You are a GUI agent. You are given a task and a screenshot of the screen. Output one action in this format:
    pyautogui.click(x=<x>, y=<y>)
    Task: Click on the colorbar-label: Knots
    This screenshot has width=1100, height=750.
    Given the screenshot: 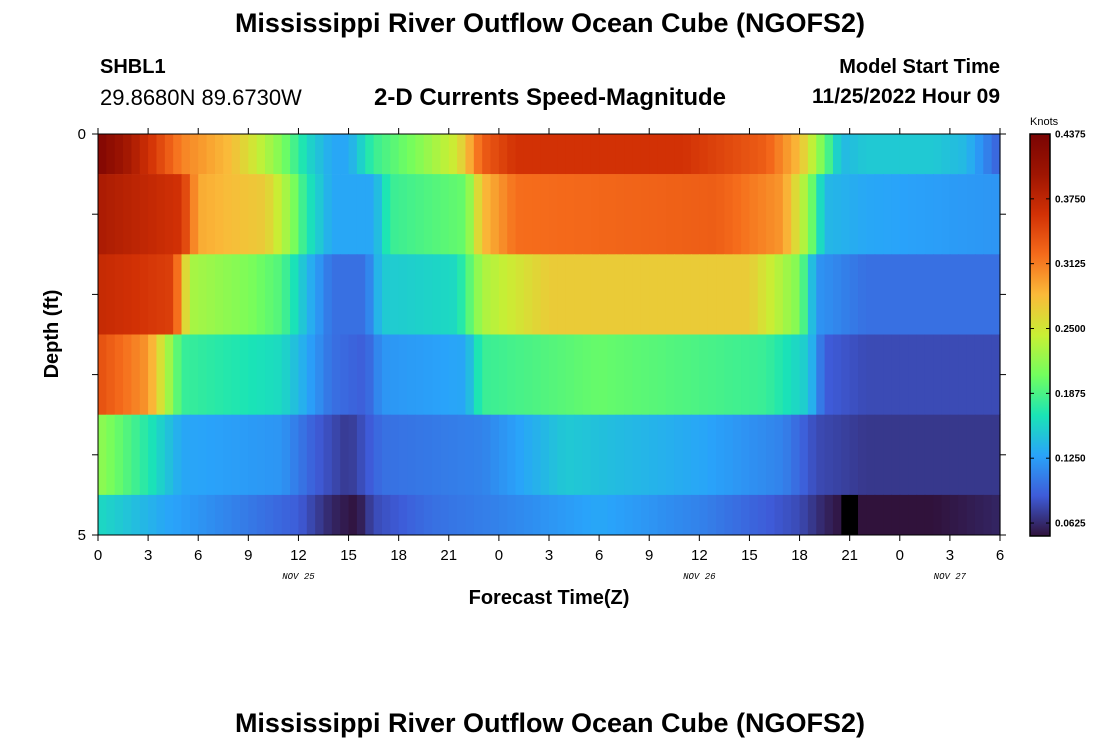 What is the action you would take?
    pyautogui.click(x=1044, y=122)
    